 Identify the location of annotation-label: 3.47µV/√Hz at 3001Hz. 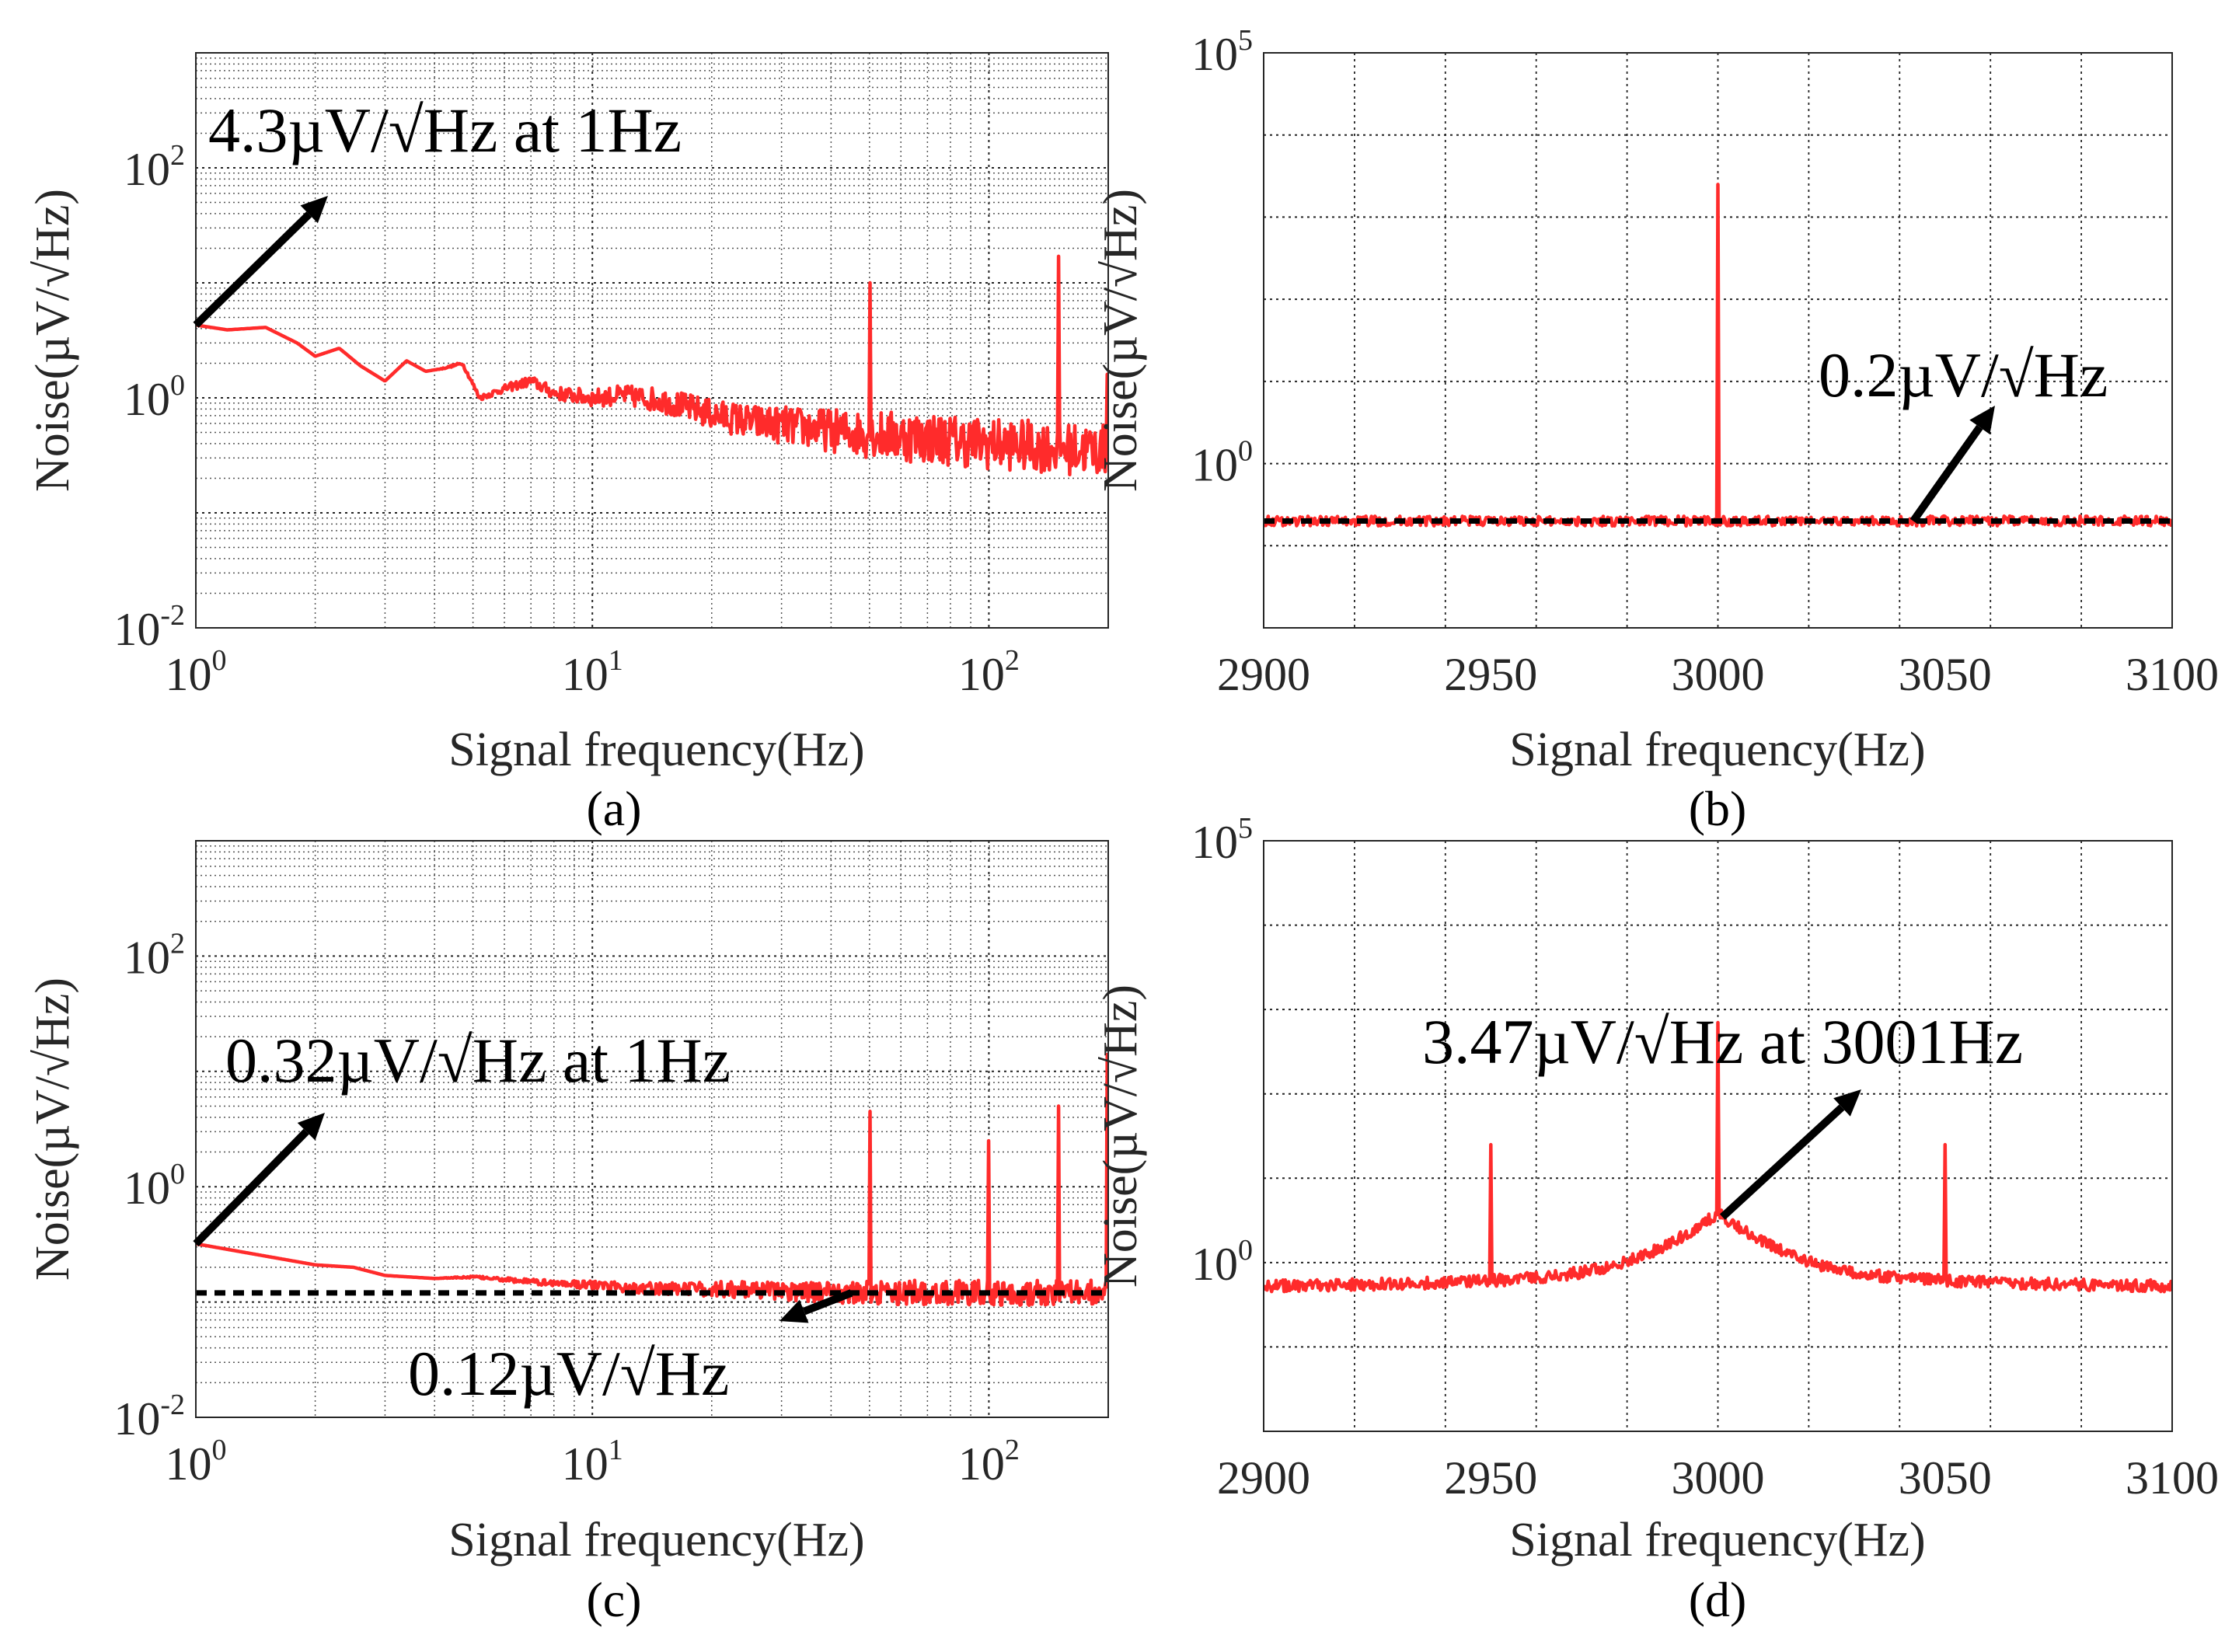
(1722, 1041).